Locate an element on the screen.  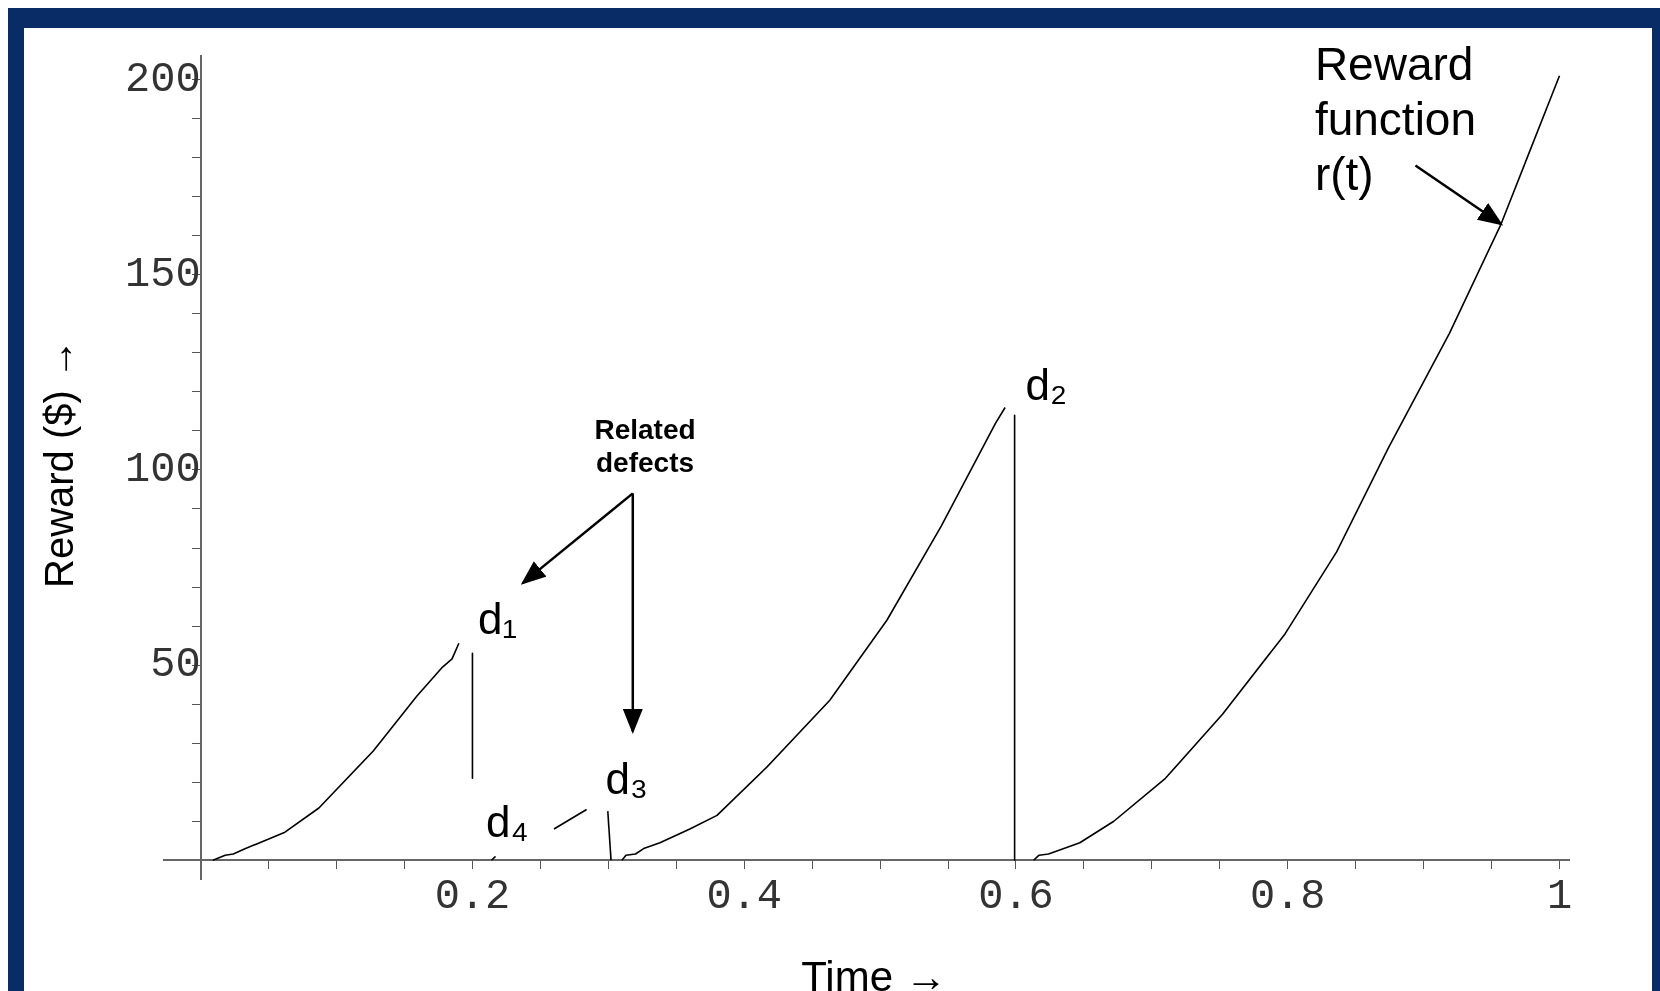
annotation: d₄ is located at coordinates (507, 821).